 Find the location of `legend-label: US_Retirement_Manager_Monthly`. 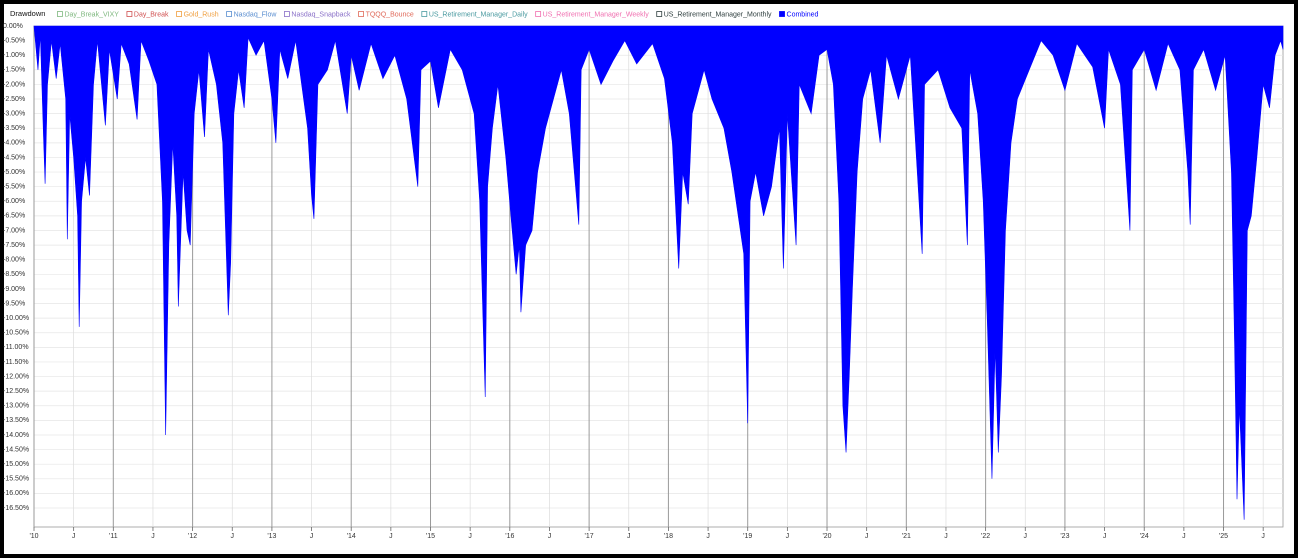

legend-label: US_Retirement_Manager_Monthly is located at coordinates (718, 14).